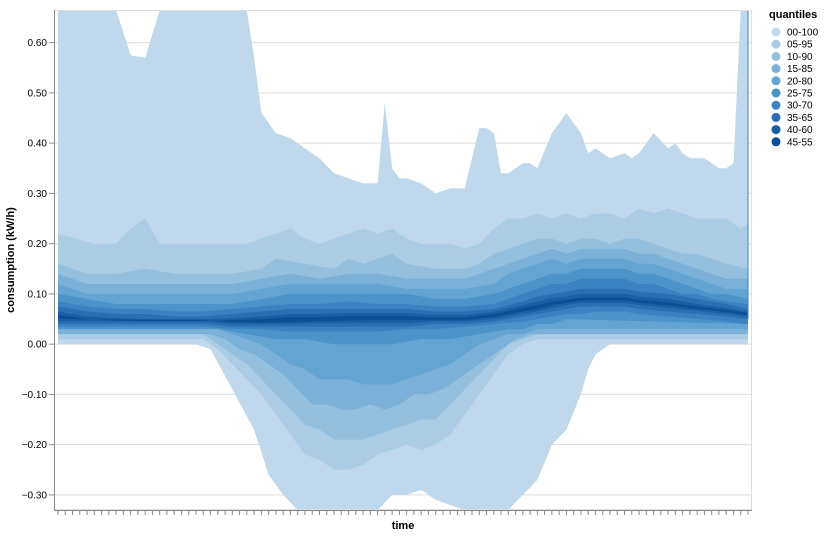 The height and width of the screenshot is (536, 825). I want to click on legend-label: 20-80, so click(800, 81).